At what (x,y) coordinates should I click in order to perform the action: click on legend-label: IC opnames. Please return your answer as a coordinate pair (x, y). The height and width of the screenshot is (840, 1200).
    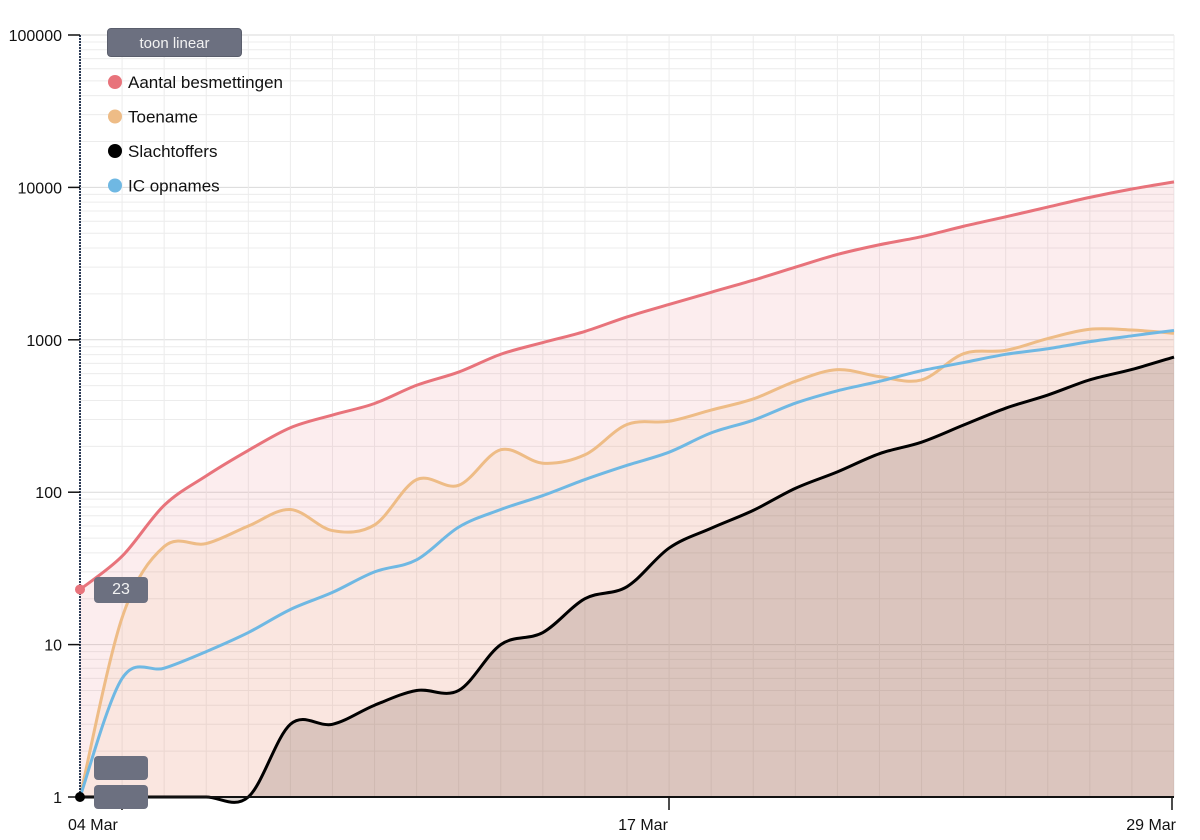
    Looking at the image, I should click on (174, 186).